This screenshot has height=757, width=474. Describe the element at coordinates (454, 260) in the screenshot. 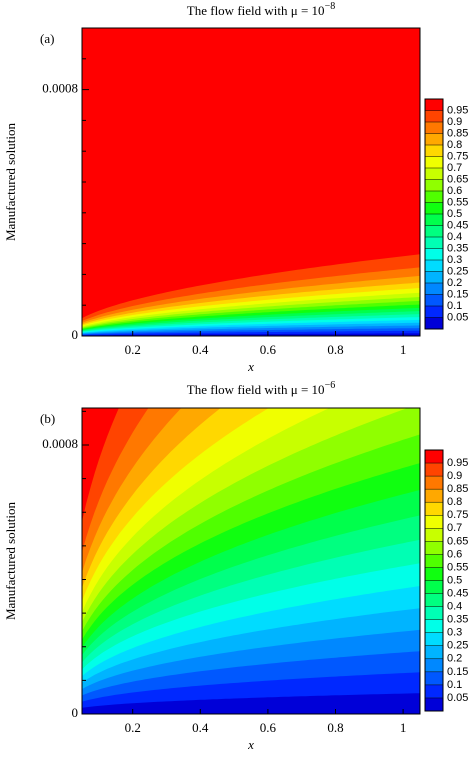

I see `colorbar-tick-label: 0.3` at that location.